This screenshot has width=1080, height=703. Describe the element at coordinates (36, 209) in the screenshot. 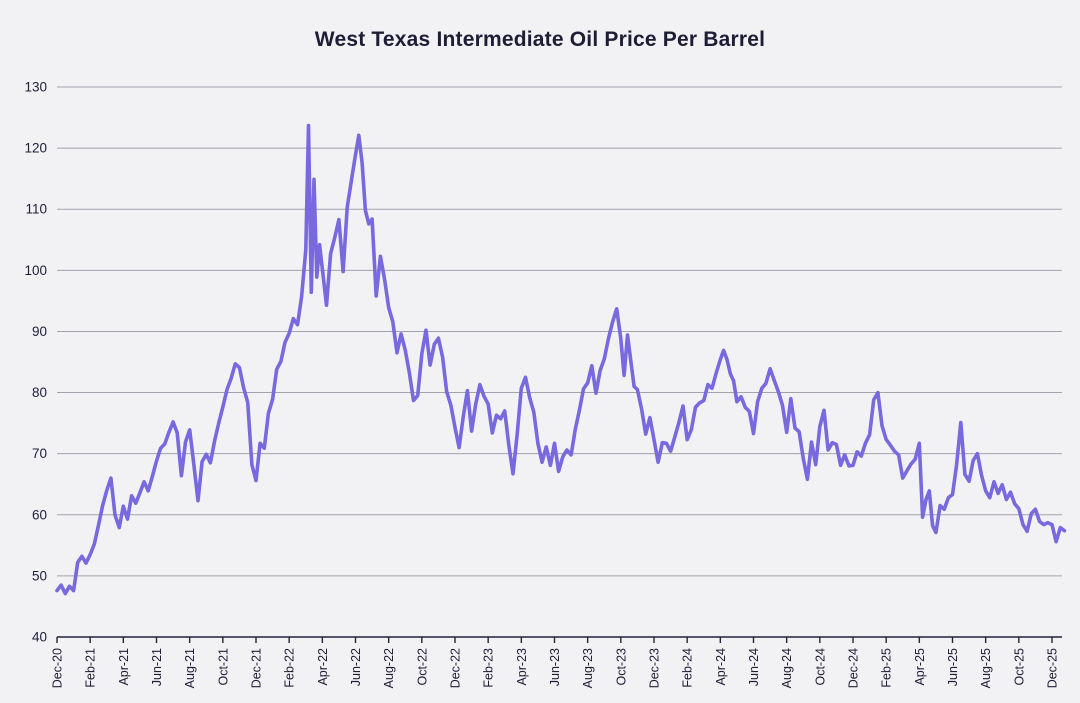

I see `y-tick-label: 110` at that location.